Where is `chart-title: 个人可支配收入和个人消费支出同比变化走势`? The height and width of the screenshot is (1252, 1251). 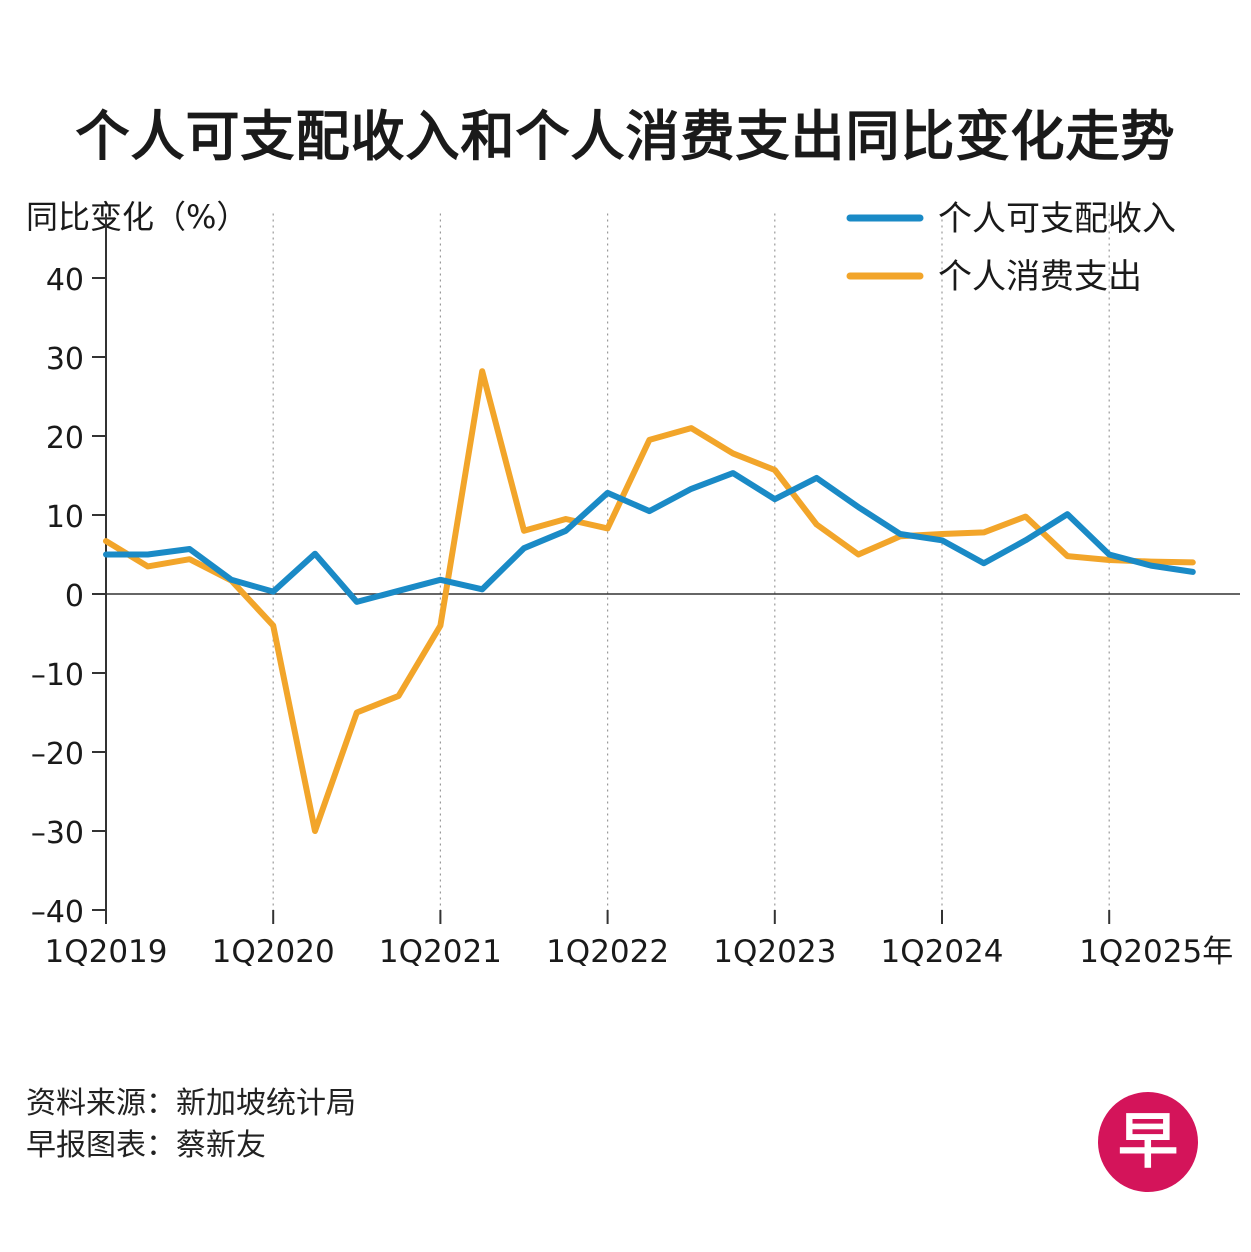
chart-title: 个人可支配收入和个人消费支出同比变化走势 is located at coordinates (625, 136).